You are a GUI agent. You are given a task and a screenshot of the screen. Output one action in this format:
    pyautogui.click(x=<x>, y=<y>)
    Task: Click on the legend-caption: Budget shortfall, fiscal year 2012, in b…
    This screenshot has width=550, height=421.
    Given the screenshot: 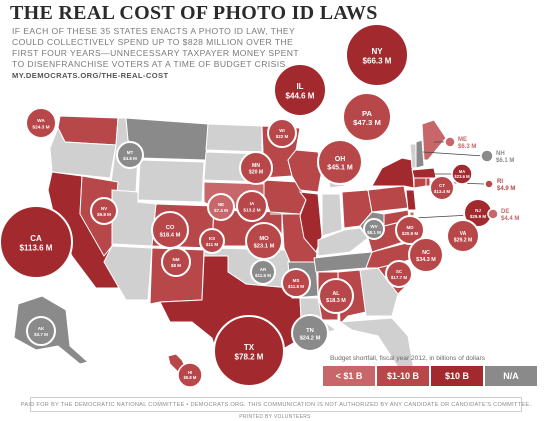 What is the action you would take?
    pyautogui.click(x=408, y=358)
    